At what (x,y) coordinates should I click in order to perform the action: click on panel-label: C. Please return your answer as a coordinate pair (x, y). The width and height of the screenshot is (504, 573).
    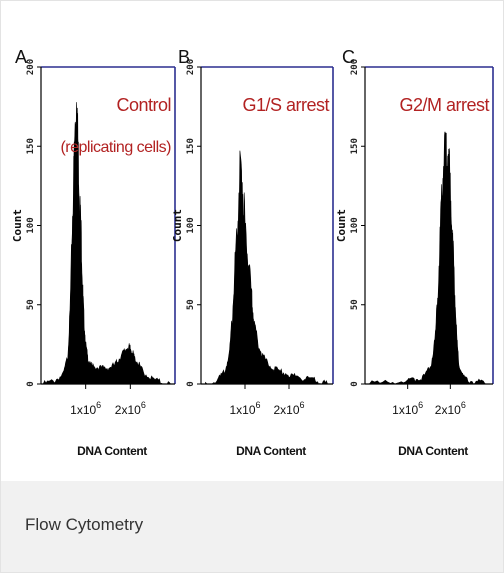
    Looking at the image, I should click on (348, 57).